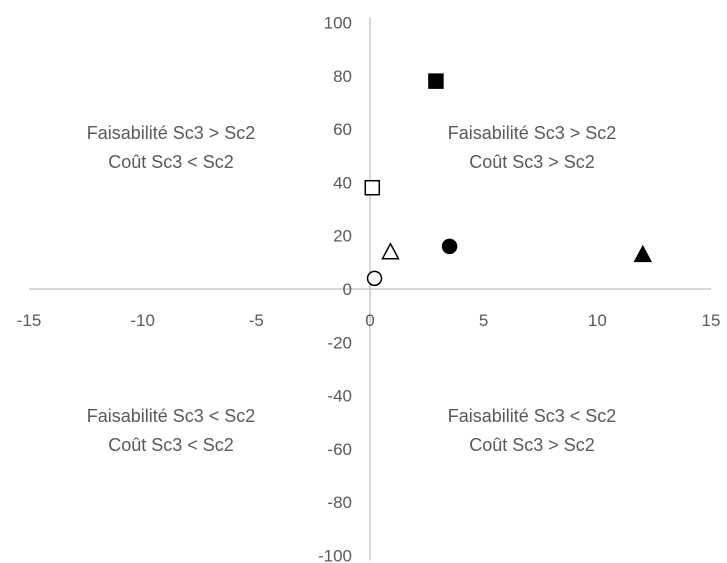 The image size is (727, 563). What do you see at coordinates (171, 133) in the screenshot?
I see `annotation-top-left-line1: Faisabilité Sc3 > Sc2` at bounding box center [171, 133].